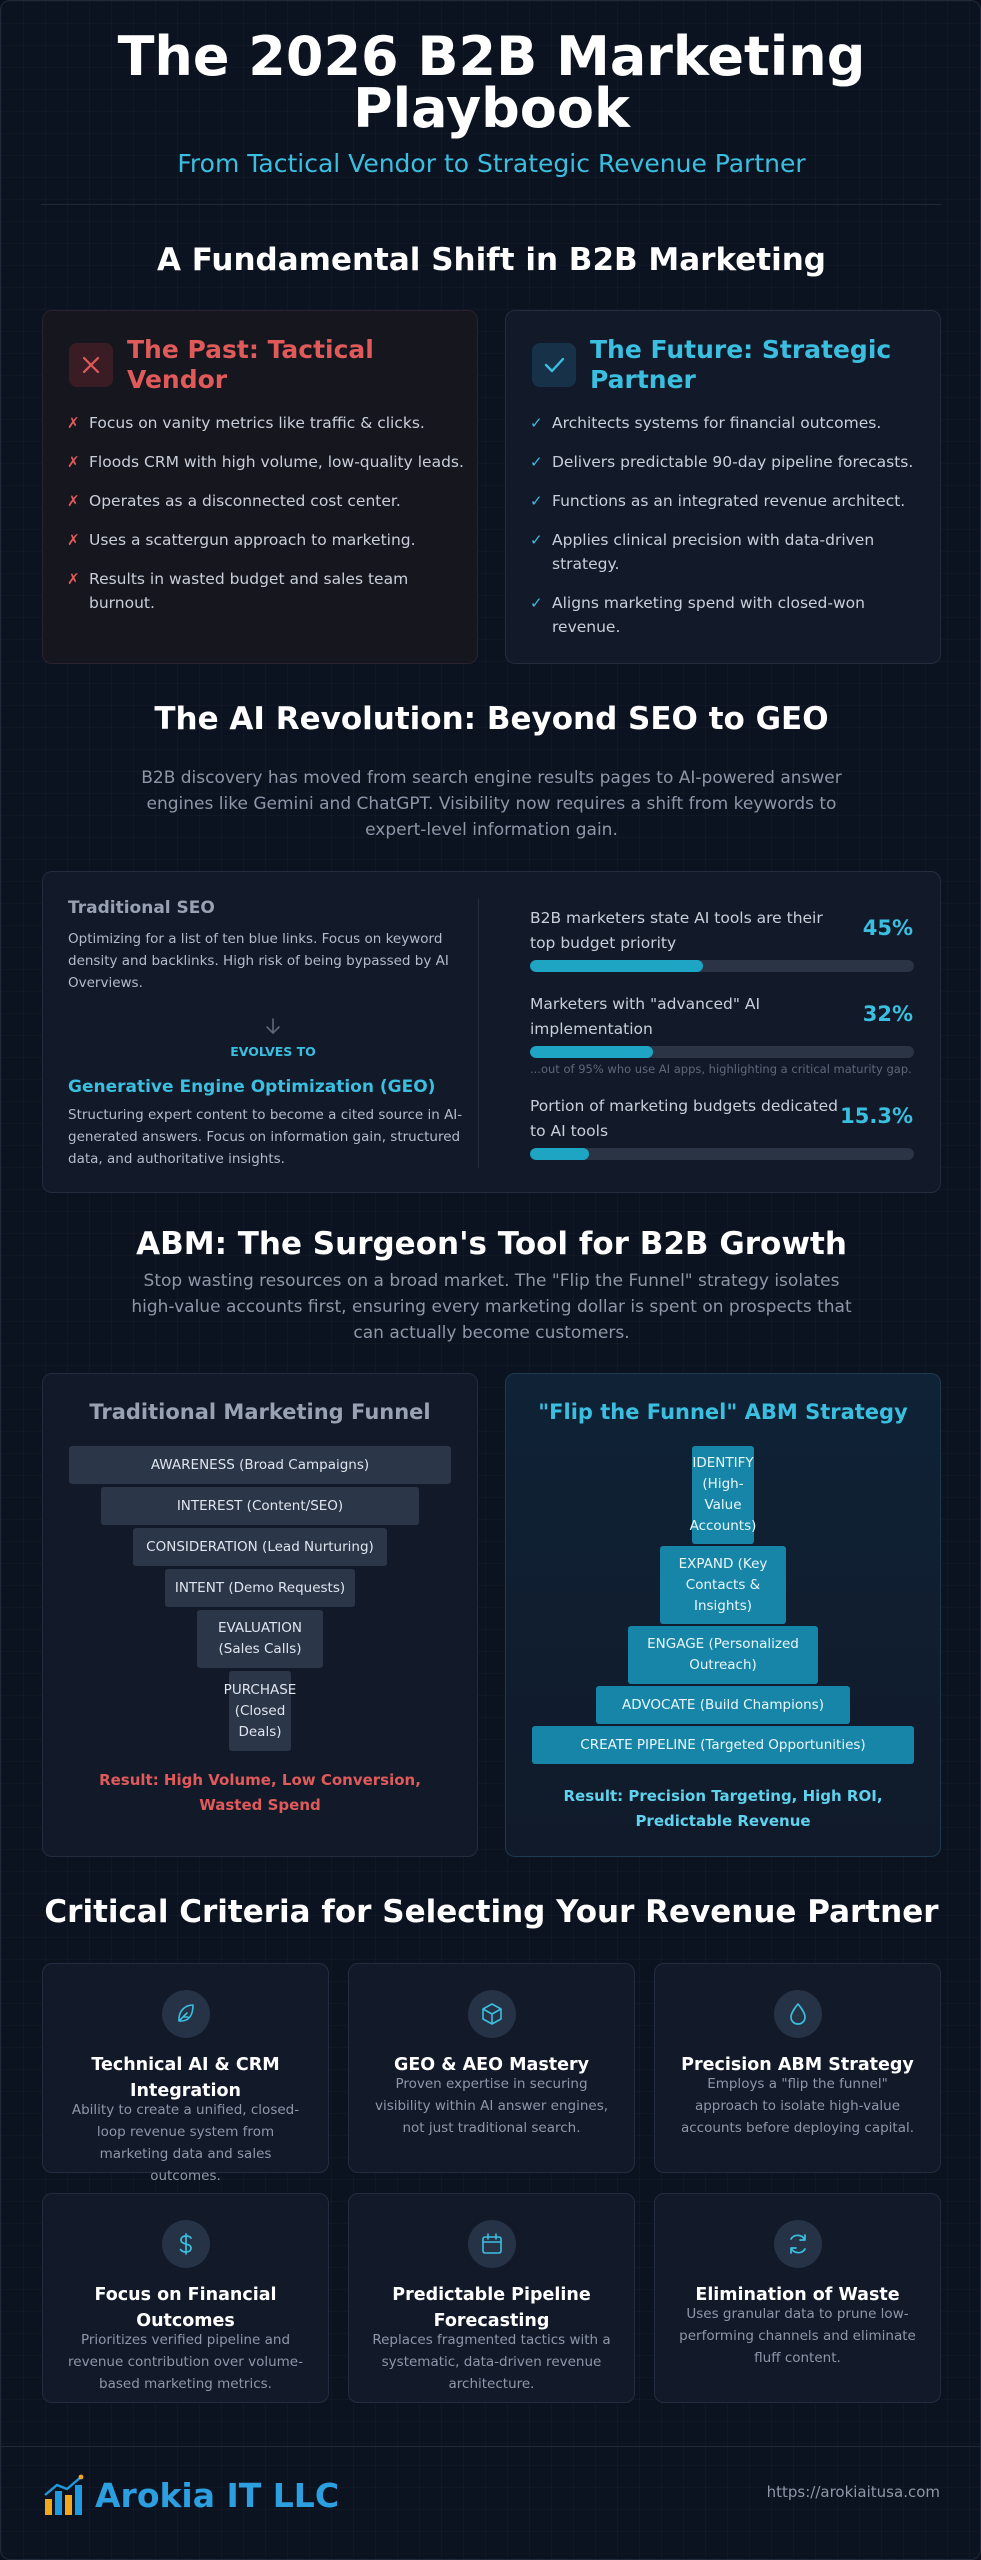 The image size is (981, 2560). I want to click on traditional-funnel-stage: INTENT (Demo Requests), so click(260, 1588).